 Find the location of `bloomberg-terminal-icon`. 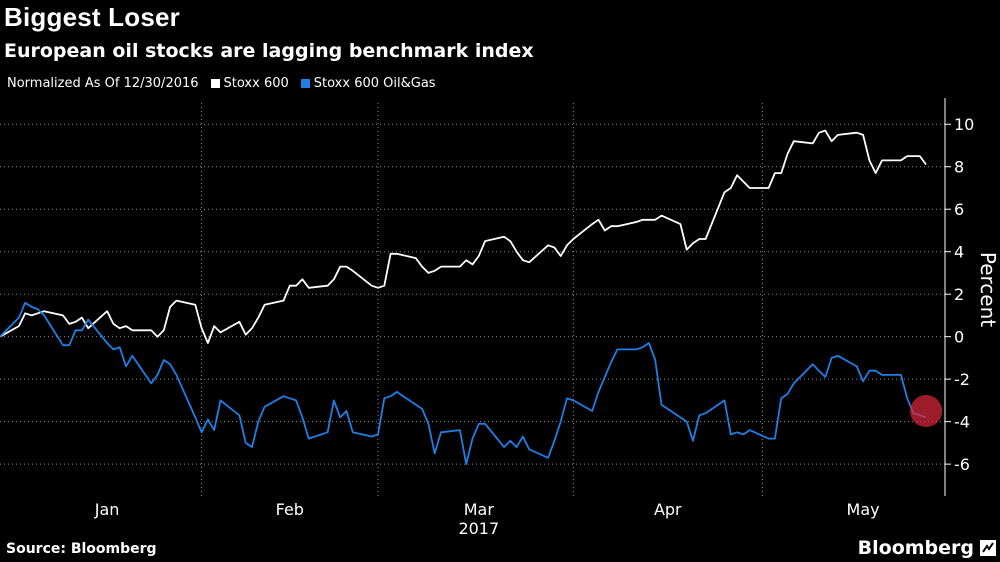

bloomberg-terminal-icon is located at coordinates (988, 548).